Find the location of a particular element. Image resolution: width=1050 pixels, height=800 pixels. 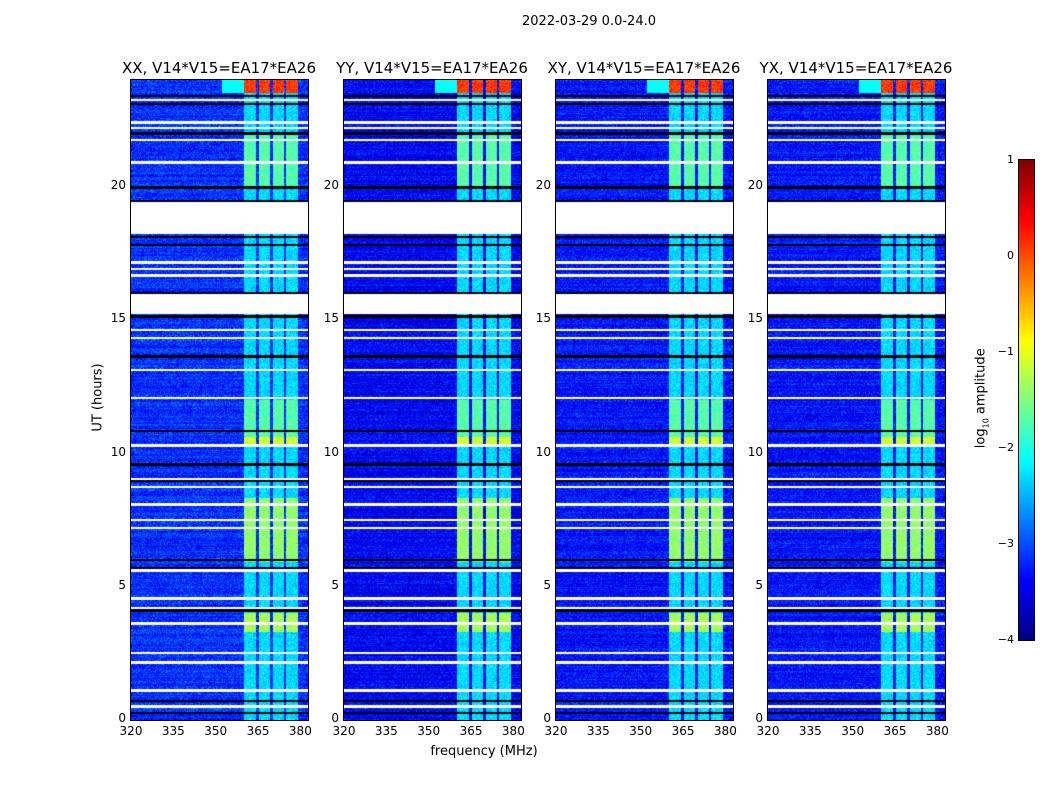

y-axis-label: UT (hours) is located at coordinates (98, 397).